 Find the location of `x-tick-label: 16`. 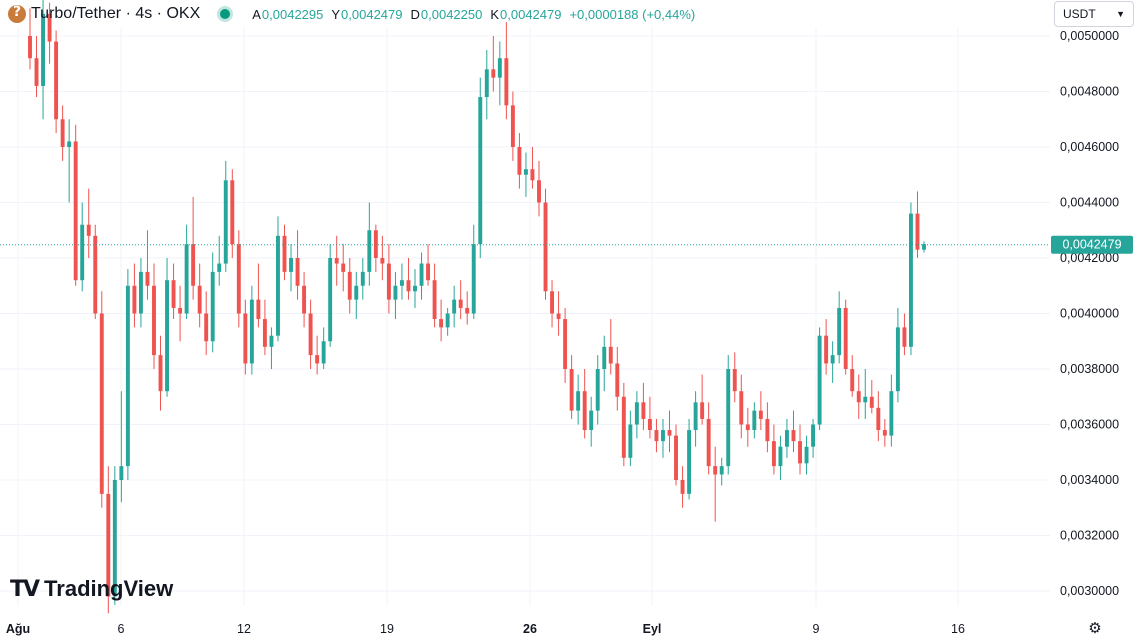

x-tick-label: 16 is located at coordinates (958, 629).